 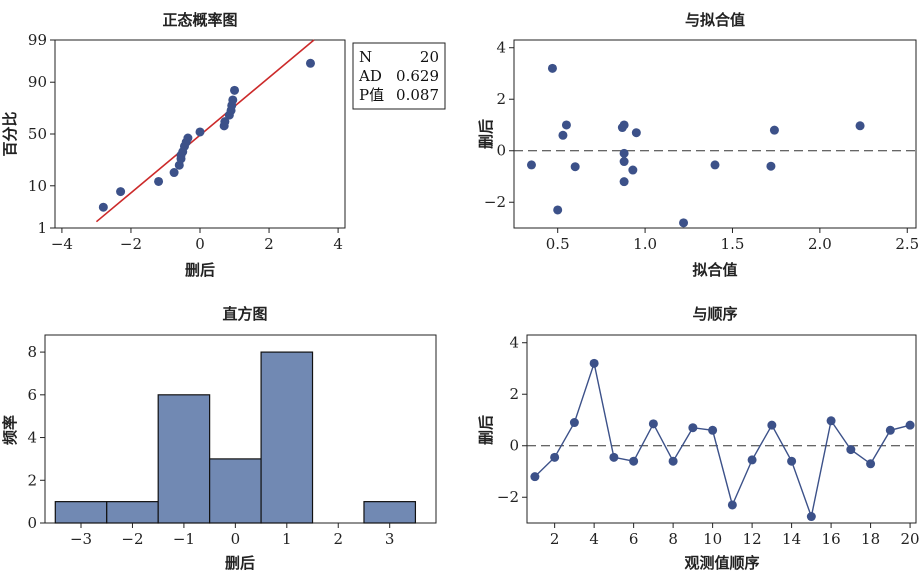 I want to click on normal-plot-ytick-label: 90, so click(x=37, y=82).